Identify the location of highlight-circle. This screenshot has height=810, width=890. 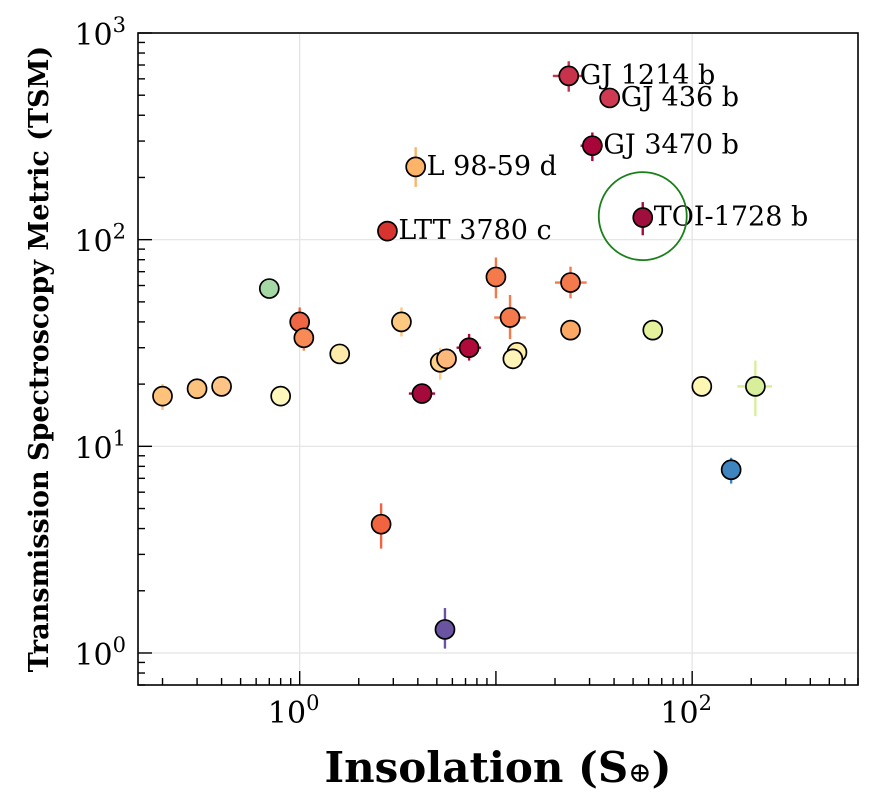
(642, 216).